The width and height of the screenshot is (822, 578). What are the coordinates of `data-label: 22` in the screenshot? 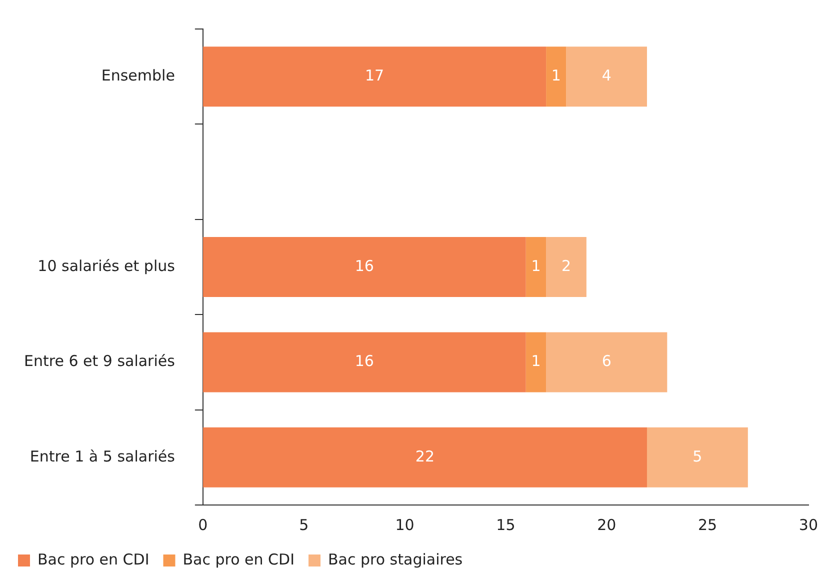 It's located at (425, 456).